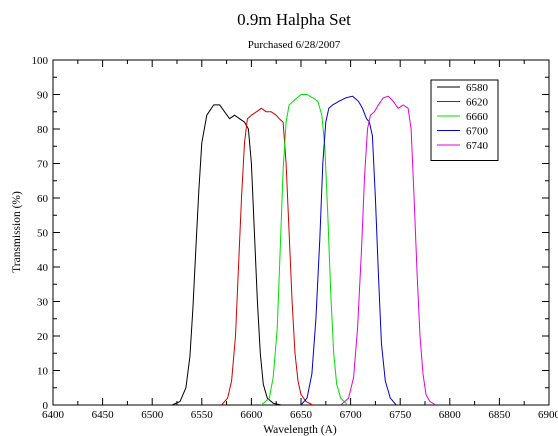 The width and height of the screenshot is (558, 436). What do you see at coordinates (17, 232) in the screenshot?
I see `y-axis-label: Transmission (%)` at bounding box center [17, 232].